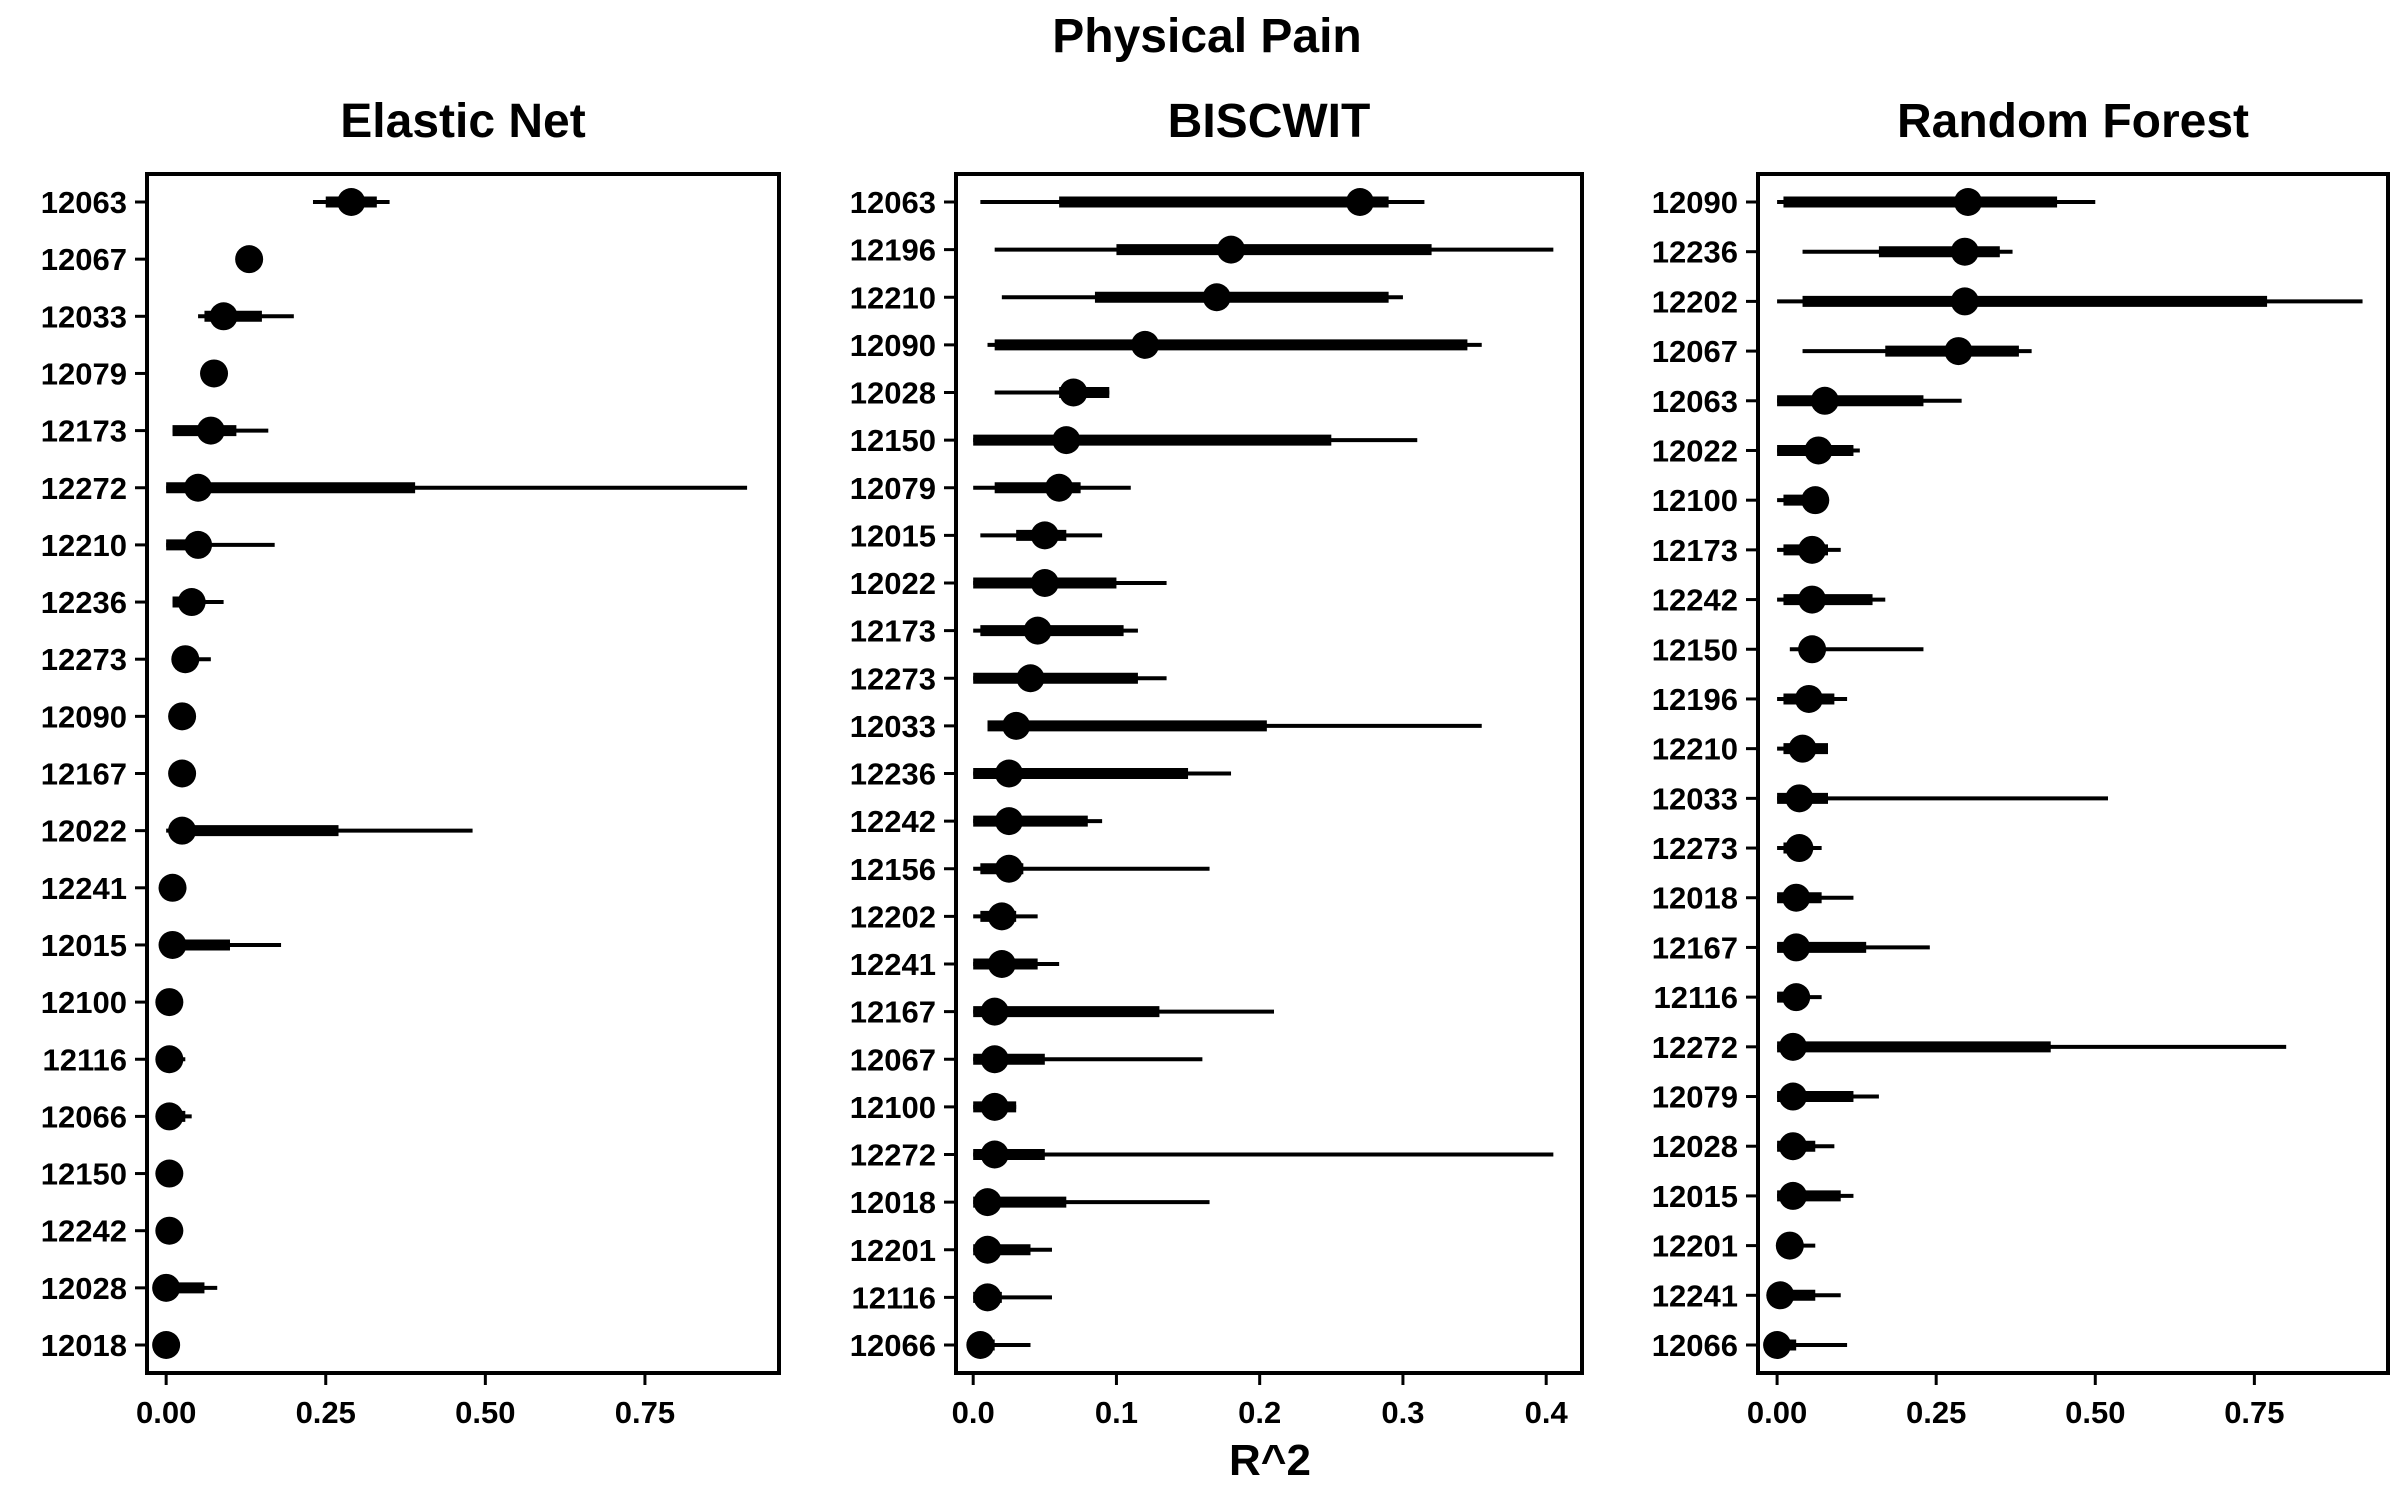 This screenshot has height=1500, width=2400. What do you see at coordinates (893, 1012) in the screenshot?
I see `y-tick-label: 12167` at bounding box center [893, 1012].